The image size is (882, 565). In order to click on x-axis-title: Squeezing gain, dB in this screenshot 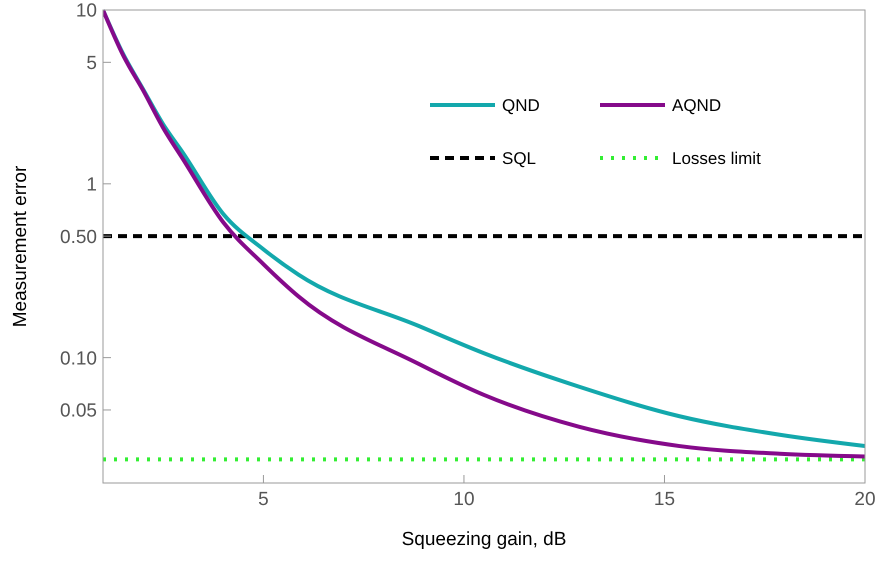, I will do `click(484, 539)`.